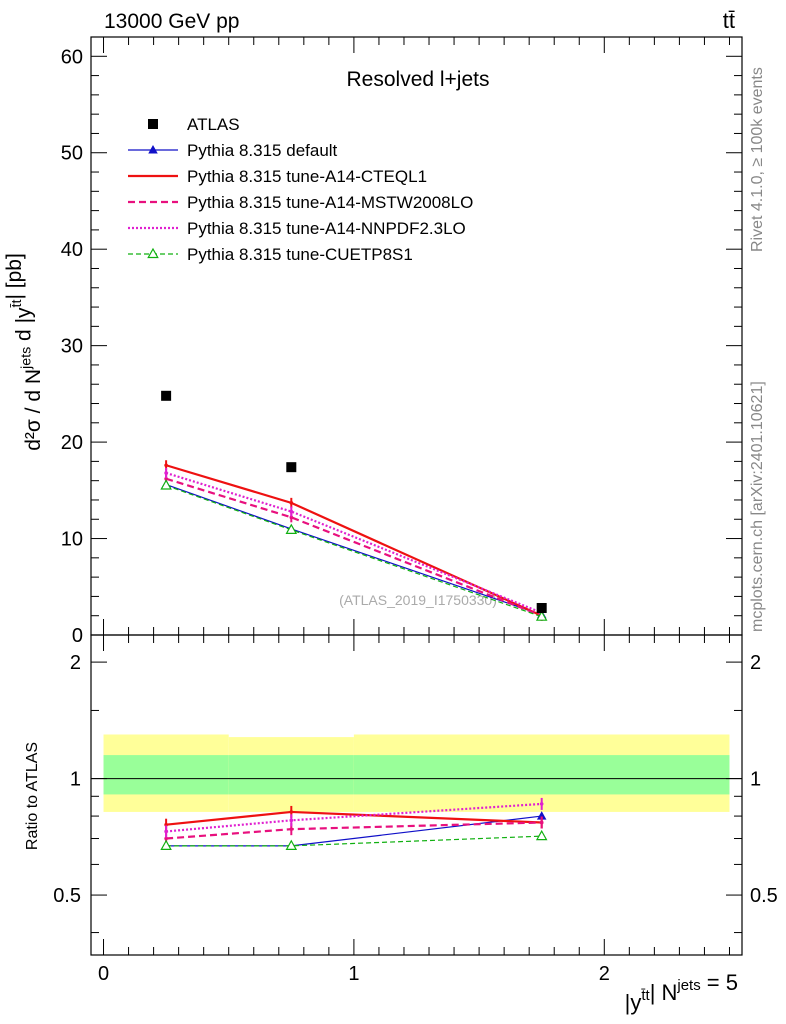 Image resolution: width=786 pixels, height=1024 pixels. What do you see at coordinates (353, 974) in the screenshot?
I see `x-tick-label: 1` at bounding box center [353, 974].